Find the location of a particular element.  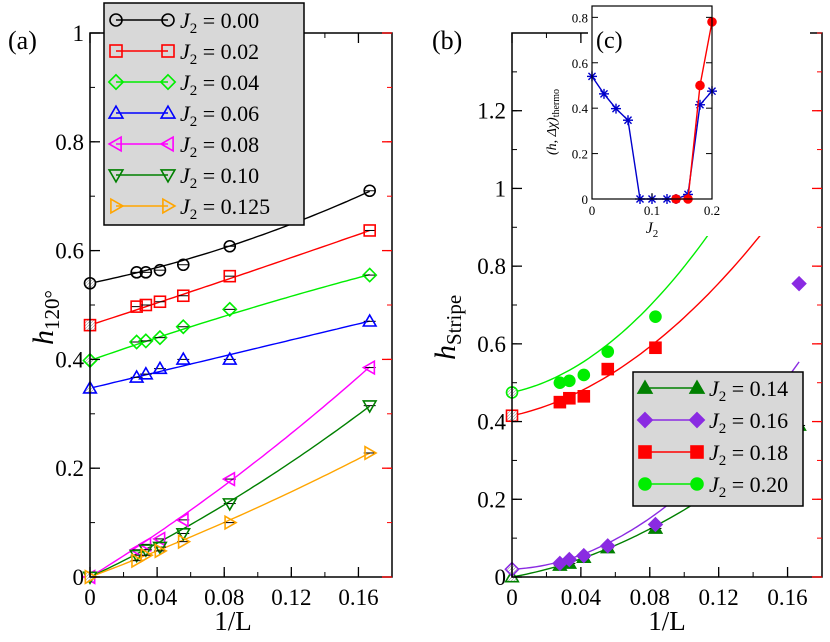

panel-b-legend-entry-0p14-label-symbol: J is located at coordinates (714, 388).